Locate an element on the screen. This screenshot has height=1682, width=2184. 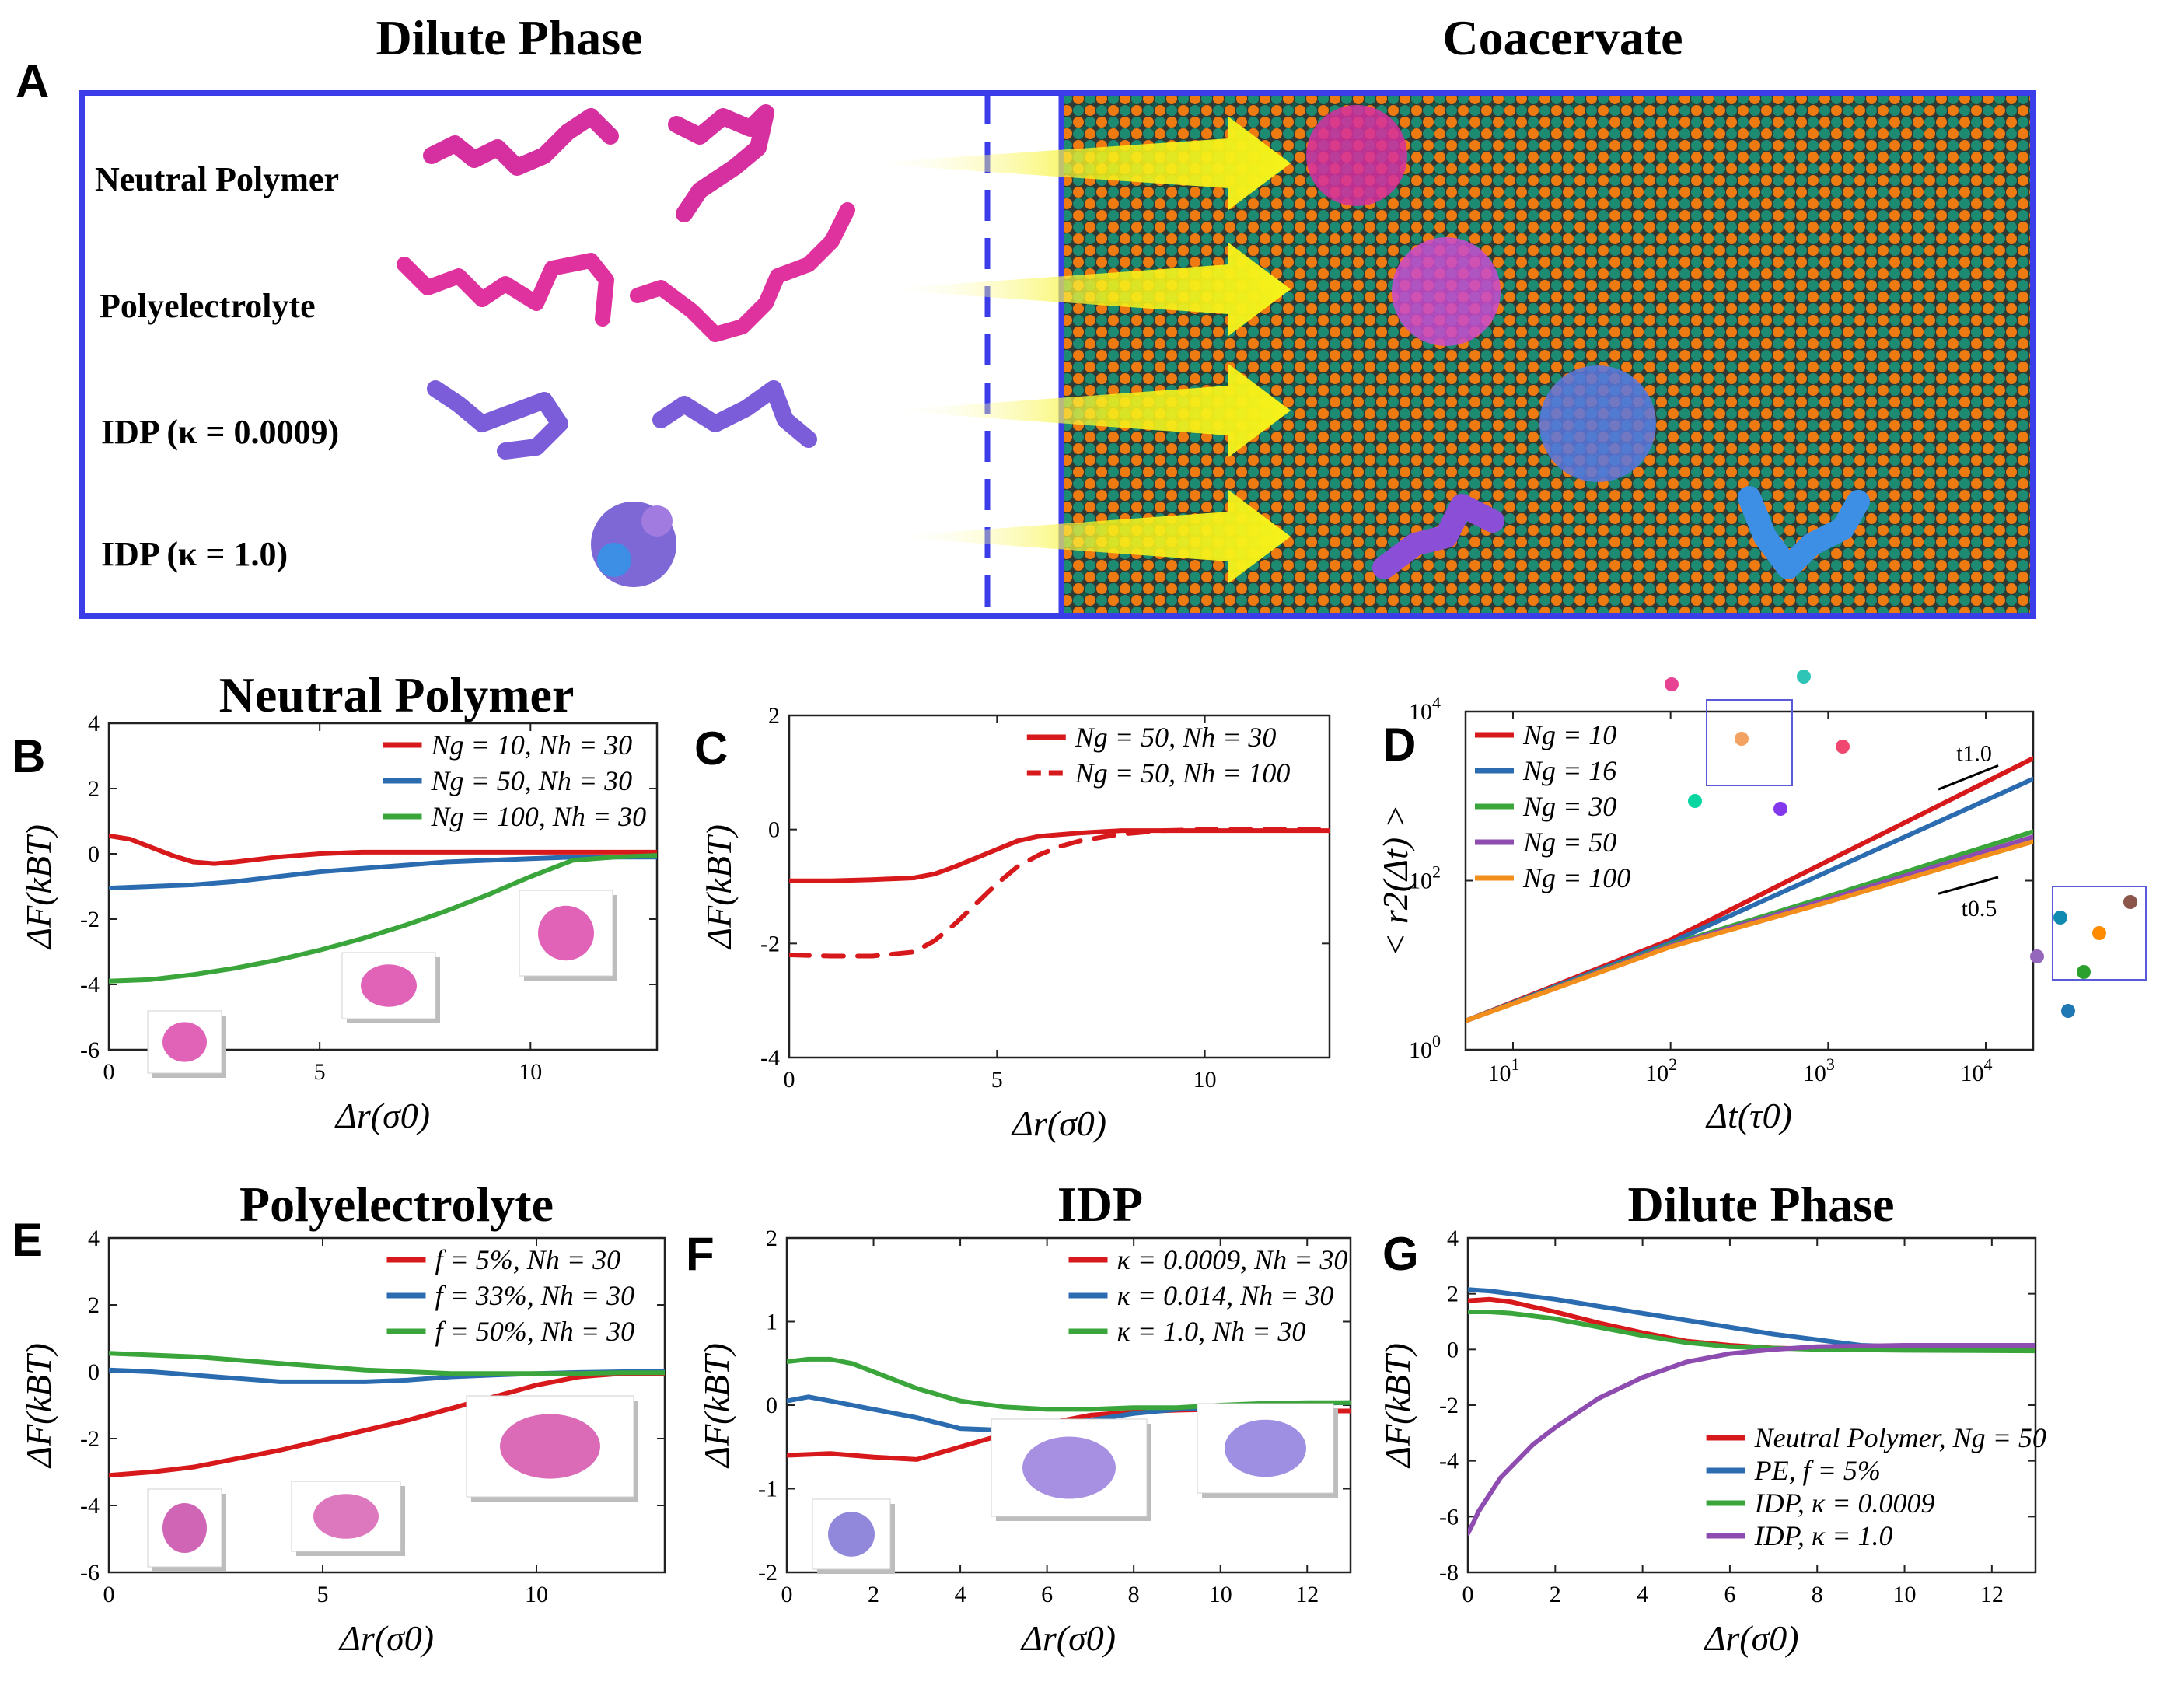
coacervate-pe-chain is located at coordinates (1446, 291).